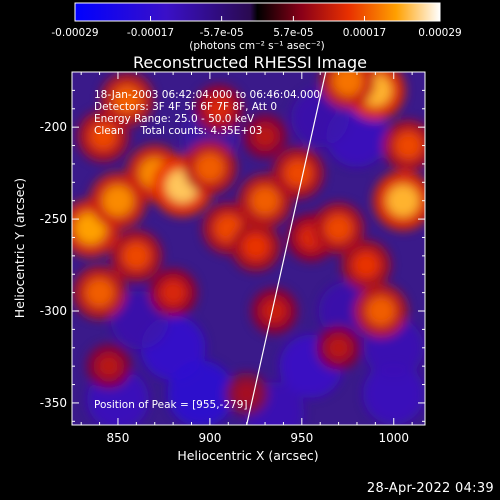  What do you see at coordinates (53, 127) in the screenshot?
I see `y-tick-label--200: -200` at bounding box center [53, 127].